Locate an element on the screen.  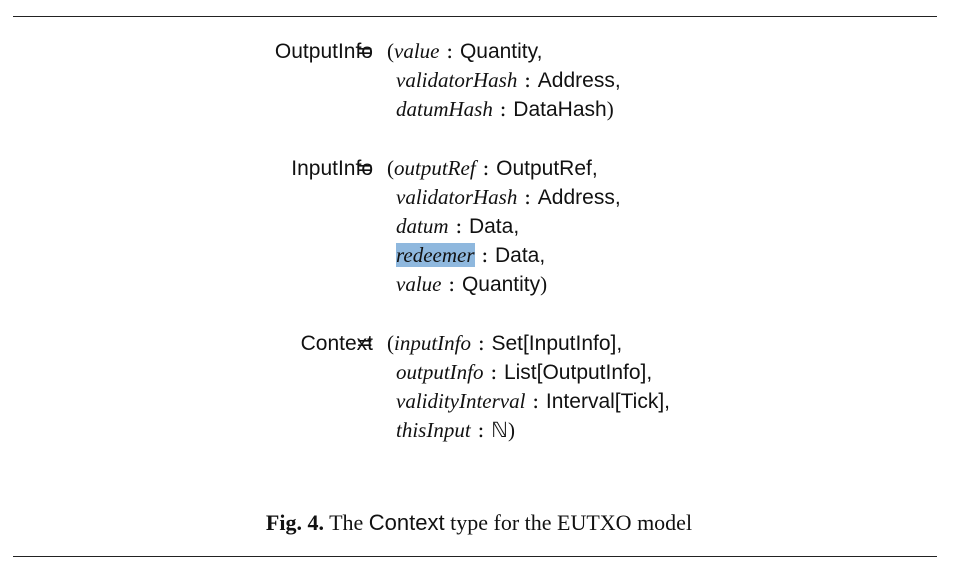
field-line: thisInput : ℕ) is located at coordinates (455, 430).